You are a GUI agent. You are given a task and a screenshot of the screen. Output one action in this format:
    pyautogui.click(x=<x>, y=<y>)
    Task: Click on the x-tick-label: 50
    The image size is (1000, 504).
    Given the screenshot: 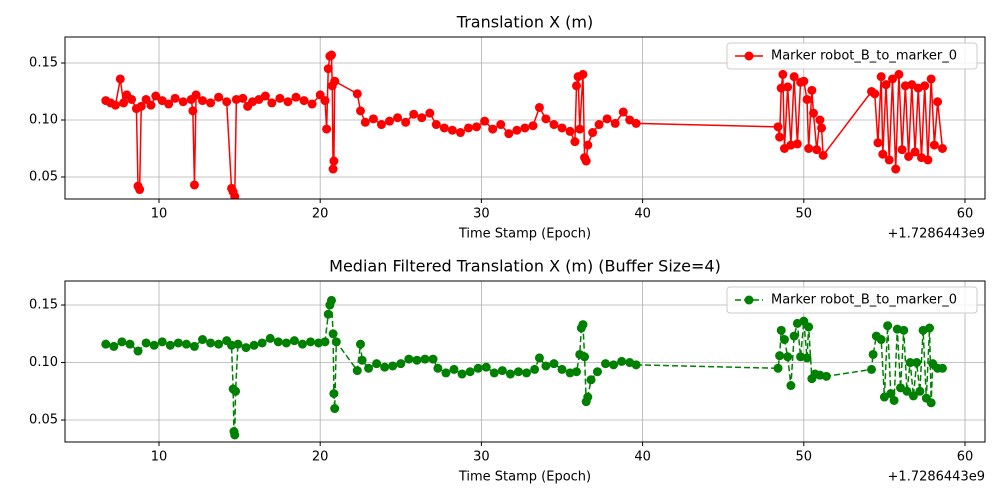 What is the action you would take?
    pyautogui.click(x=804, y=457)
    